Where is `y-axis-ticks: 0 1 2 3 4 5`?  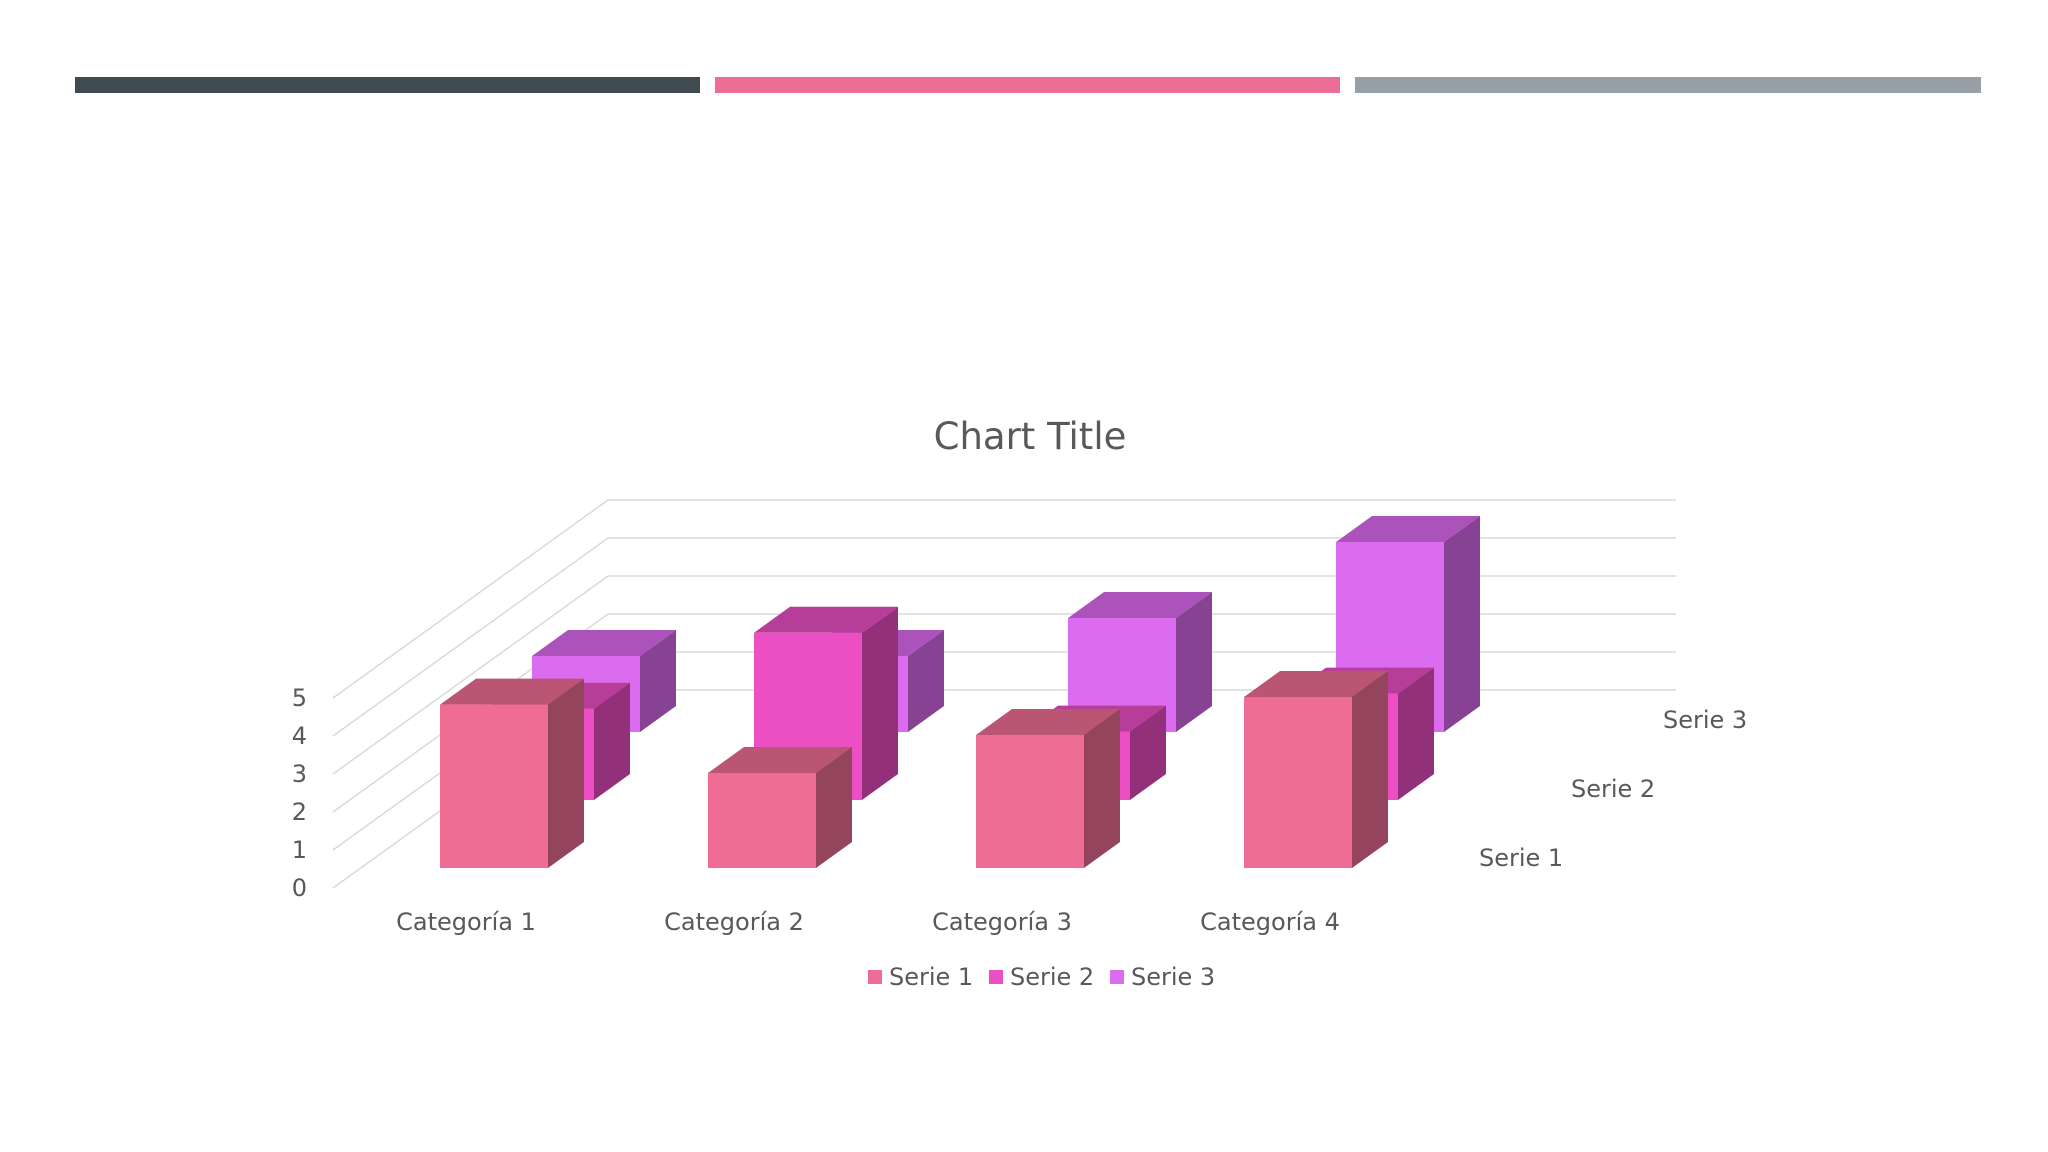 y-axis-ticks: 0 1 2 3 4 5 is located at coordinates (299, 793).